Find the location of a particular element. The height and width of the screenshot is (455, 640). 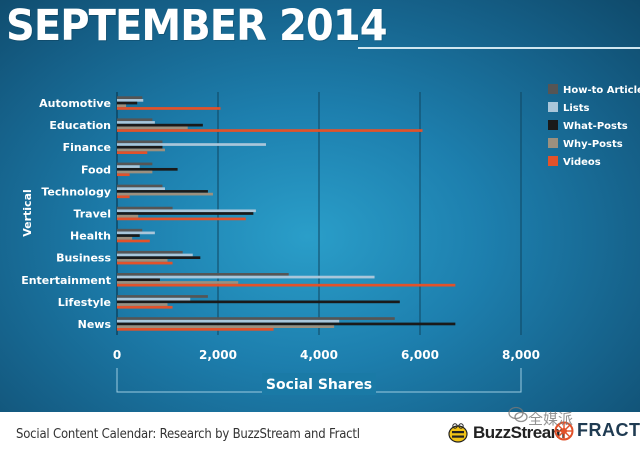

category-label: Food is located at coordinates (96, 169).